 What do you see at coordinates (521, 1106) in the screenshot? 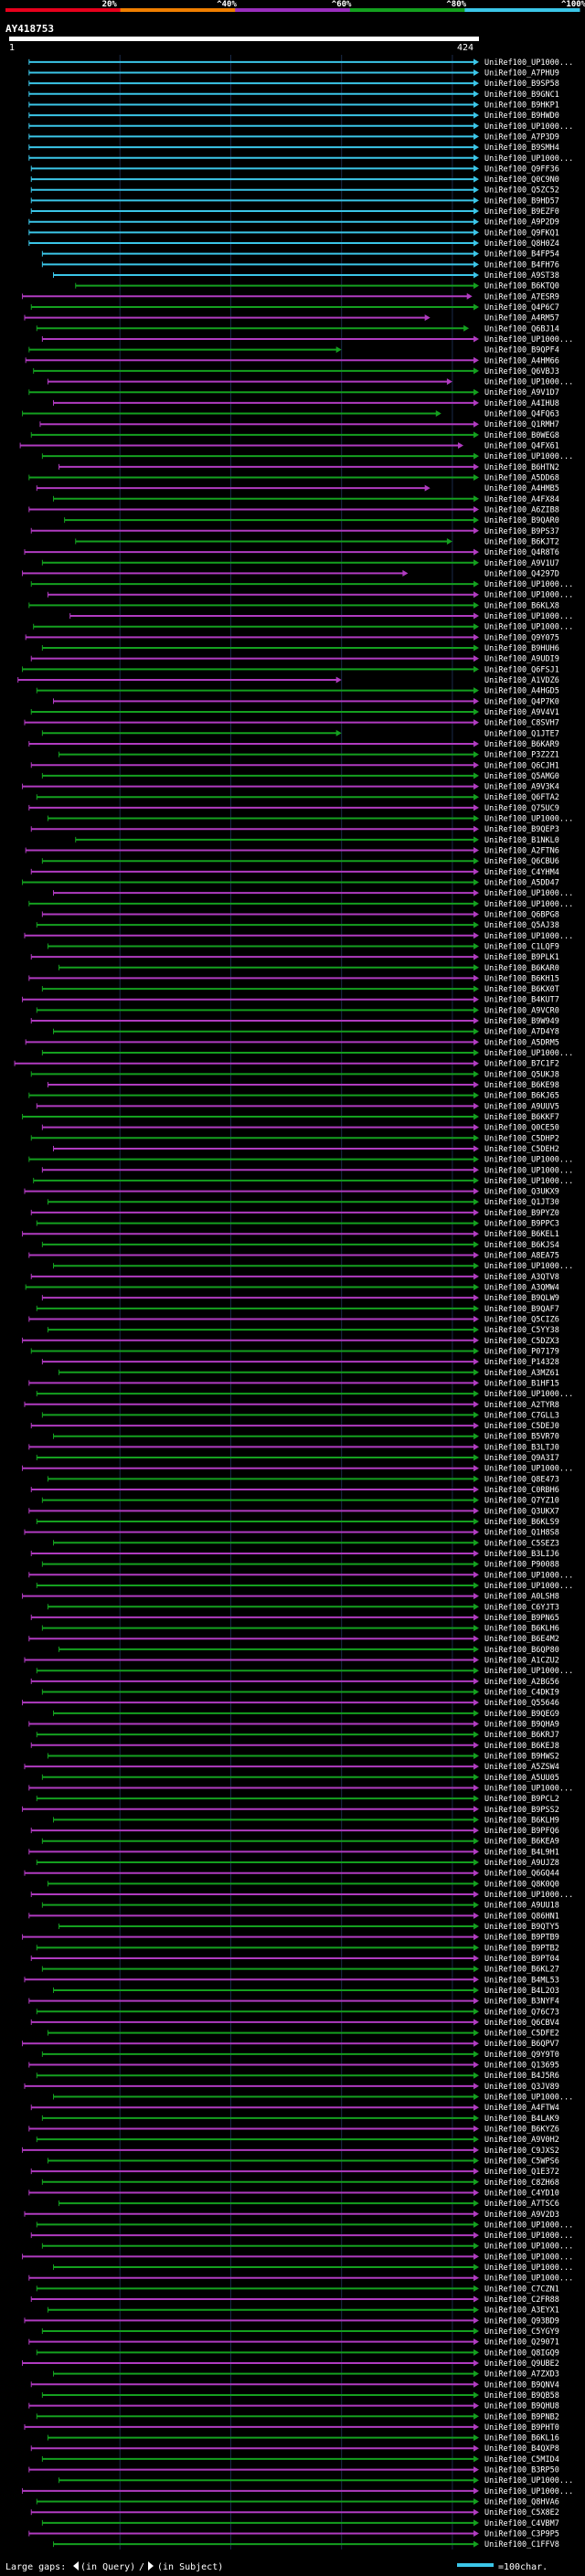
I see `hit-label-98: UniRef100_A9UUV5` at bounding box center [521, 1106].